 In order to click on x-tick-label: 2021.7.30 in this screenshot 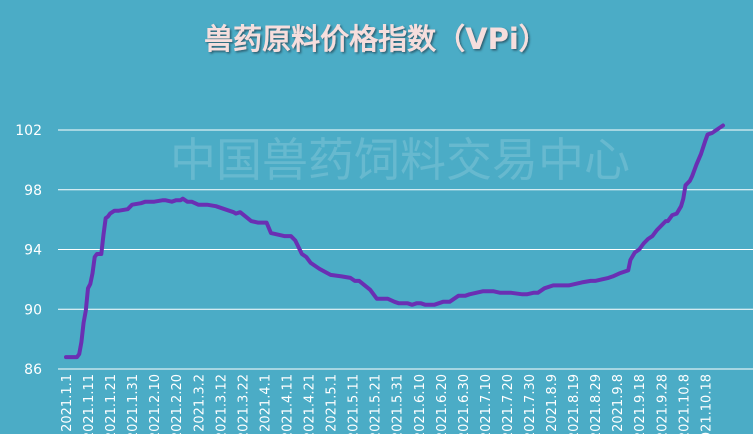, I will do `click(530, 404)`.